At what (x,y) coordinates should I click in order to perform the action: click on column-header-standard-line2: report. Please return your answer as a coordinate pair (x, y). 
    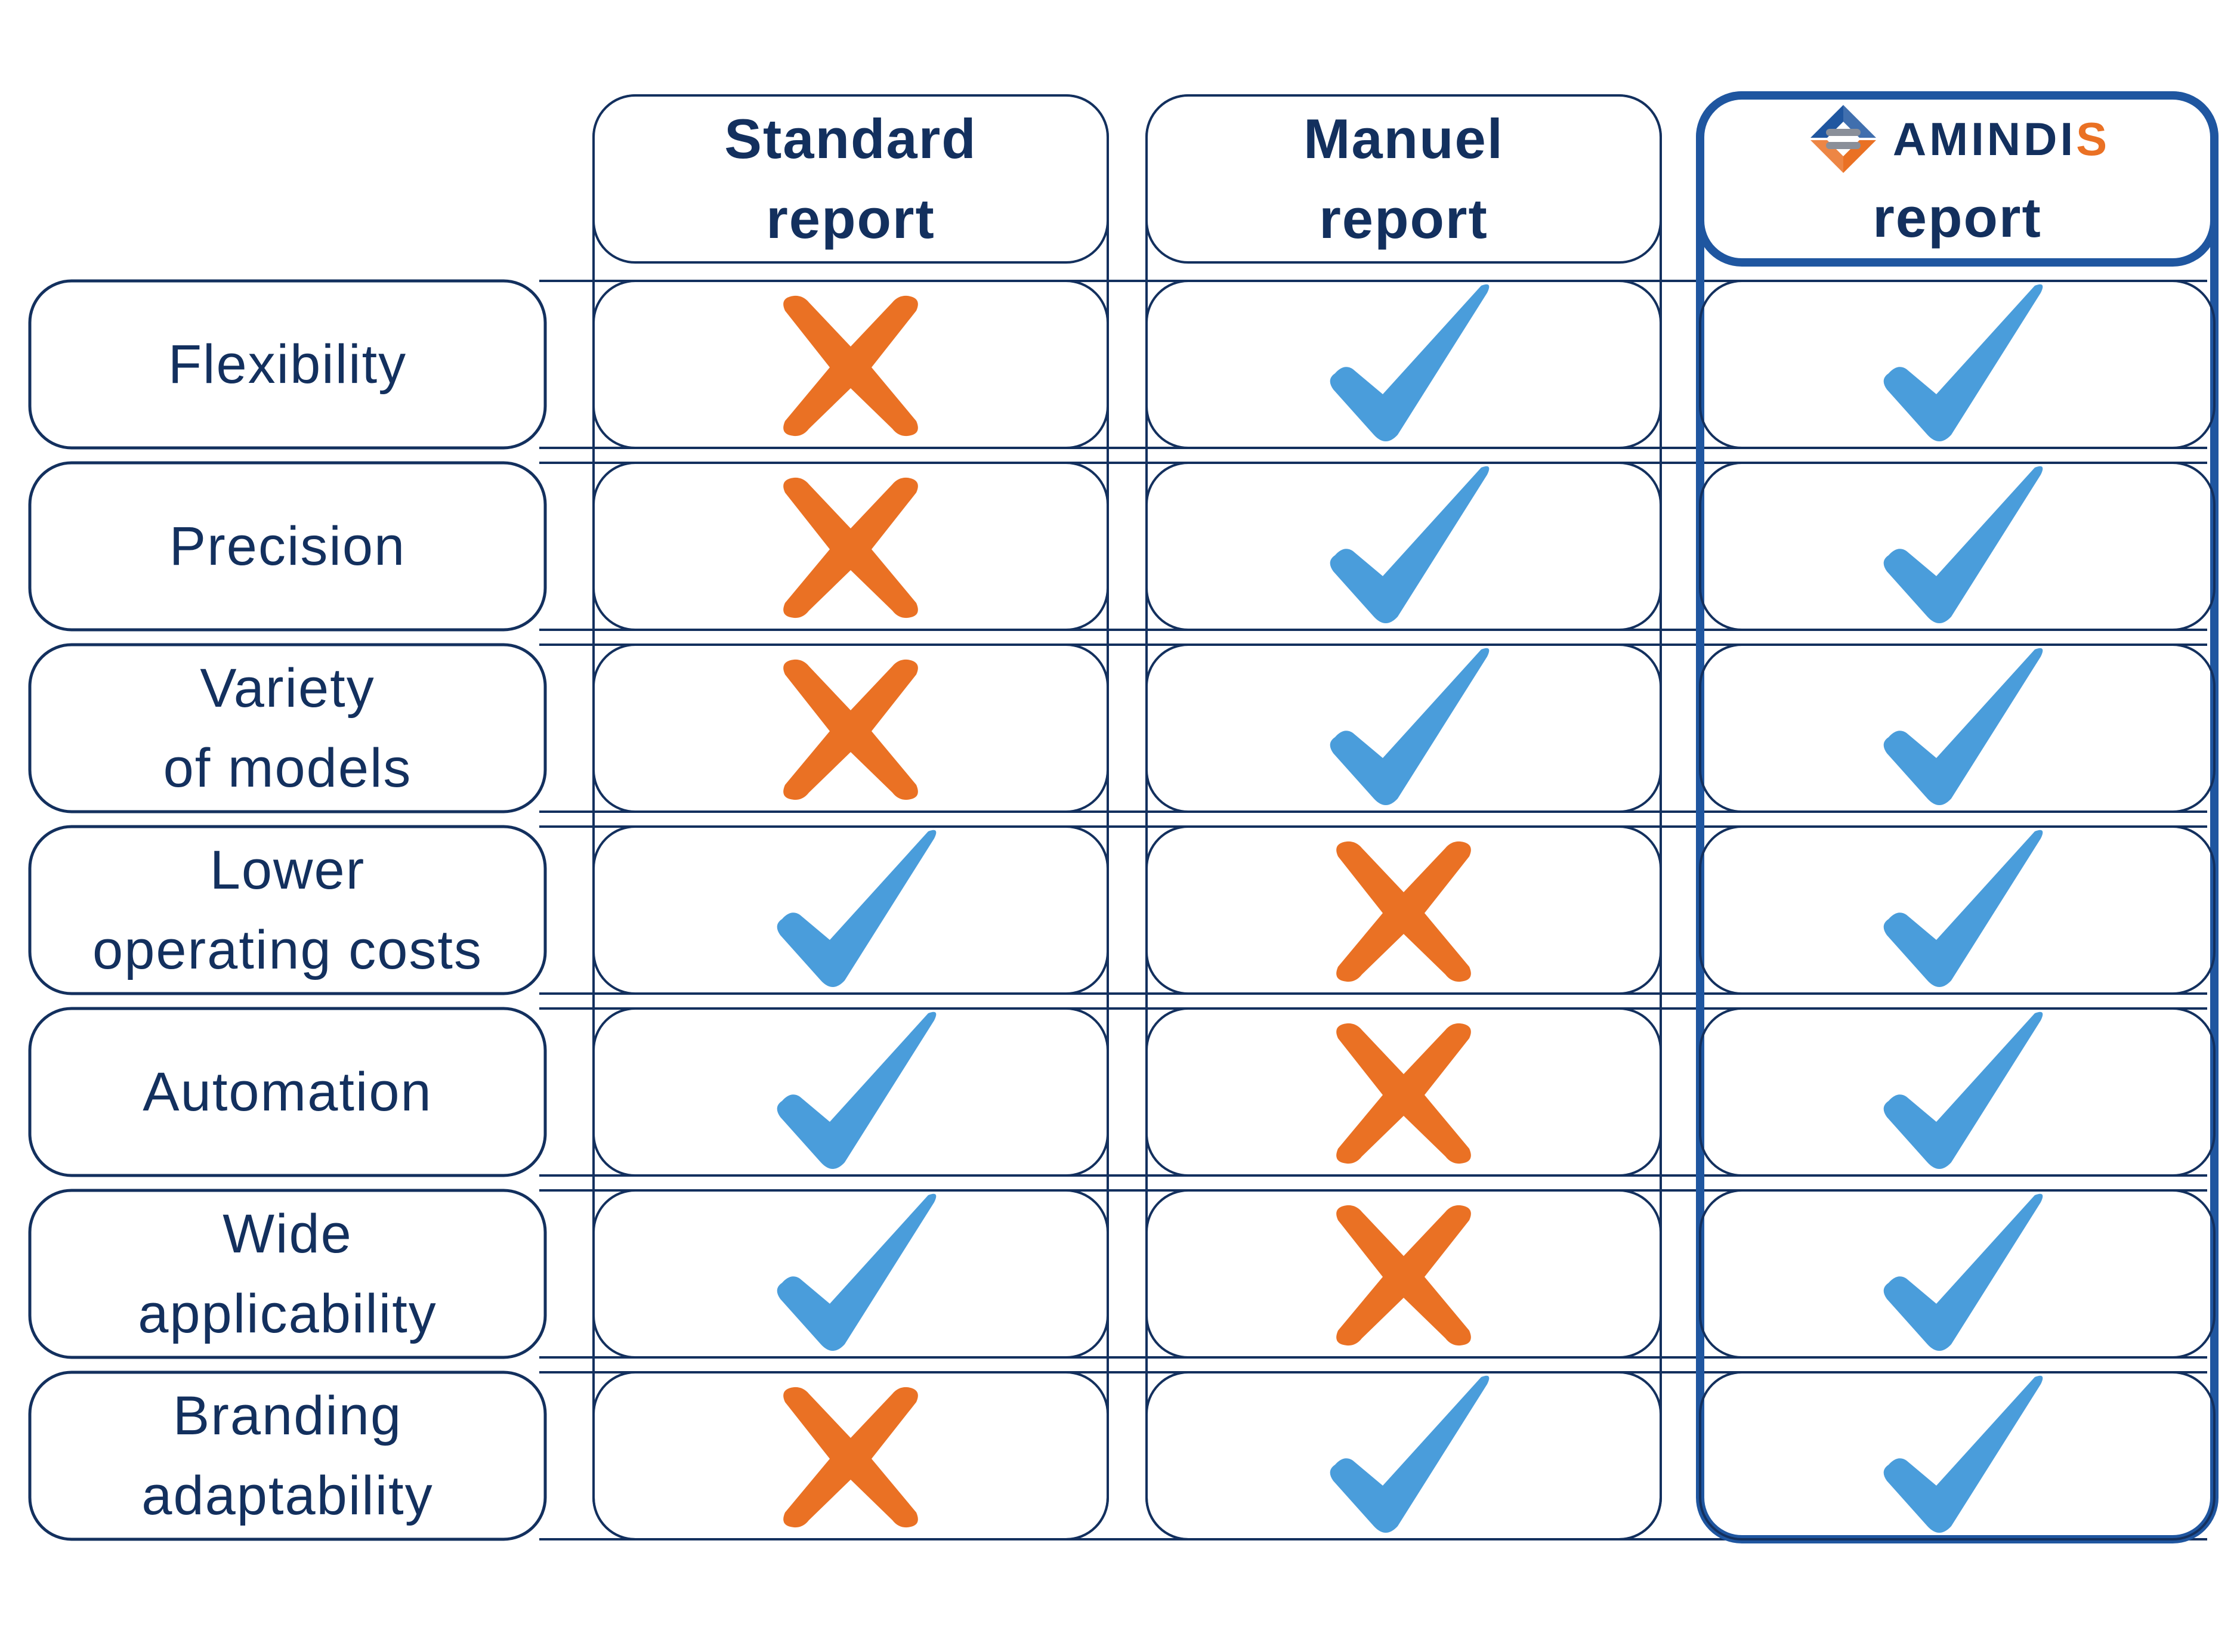
    Looking at the image, I should click on (850, 219).